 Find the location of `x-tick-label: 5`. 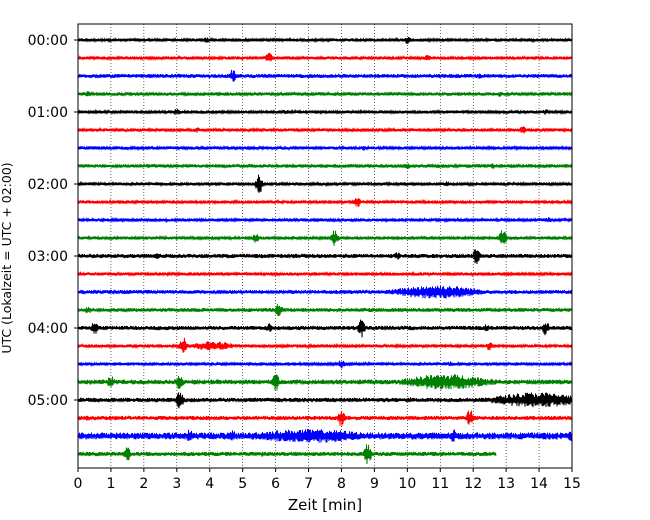

x-tick-label: 5 is located at coordinates (242, 484).